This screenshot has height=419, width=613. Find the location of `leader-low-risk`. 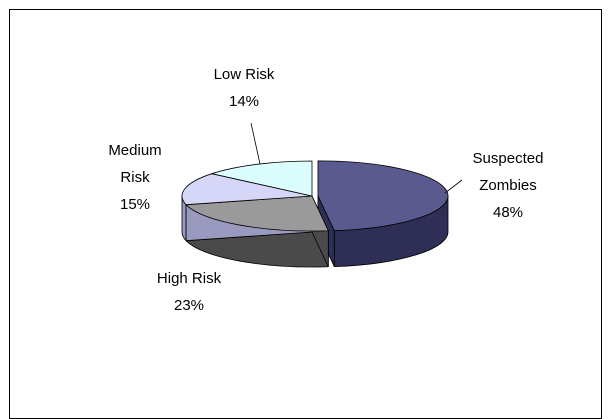

leader-low-risk is located at coordinates (255, 143).